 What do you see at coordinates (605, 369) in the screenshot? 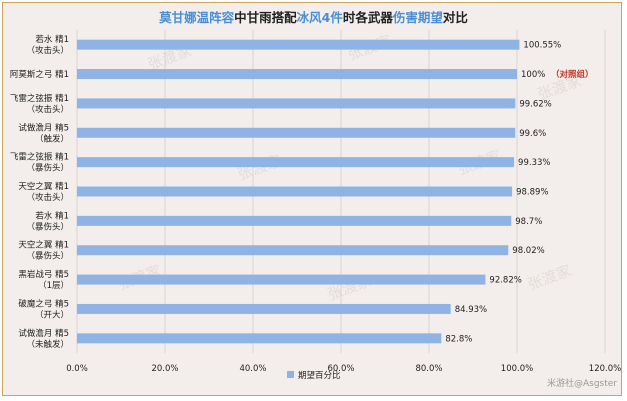
I see `x-tick-label-6: 120.0%` at bounding box center [605, 369].